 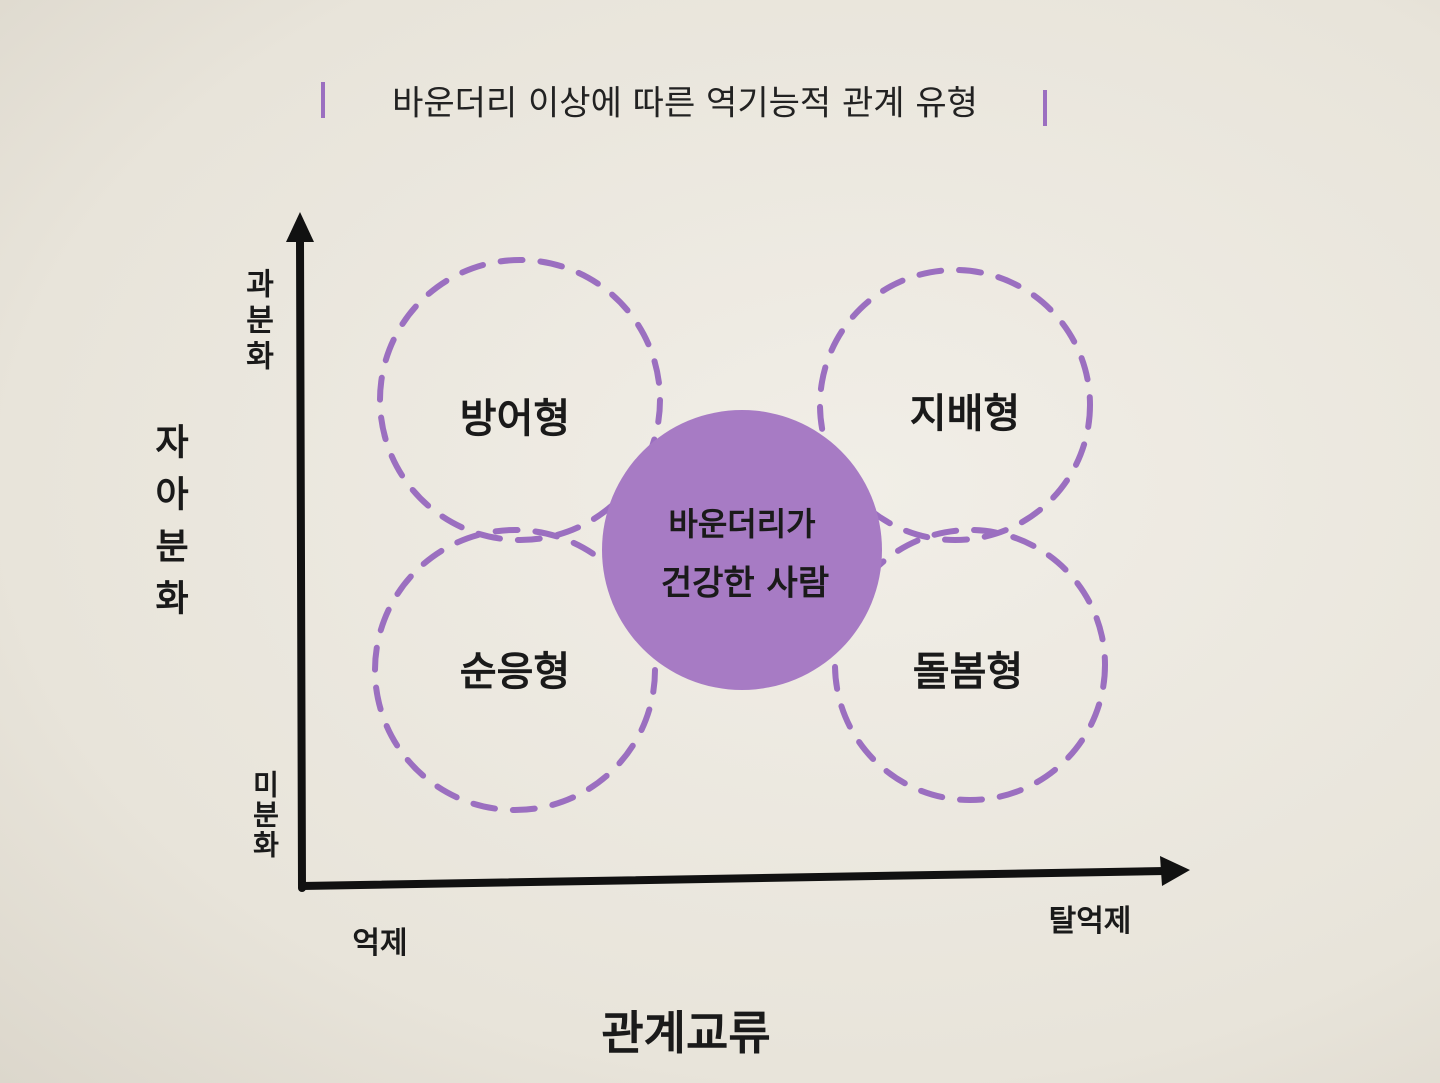 What do you see at coordinates (1175, 871) in the screenshot?
I see `x-axis-arrow` at bounding box center [1175, 871].